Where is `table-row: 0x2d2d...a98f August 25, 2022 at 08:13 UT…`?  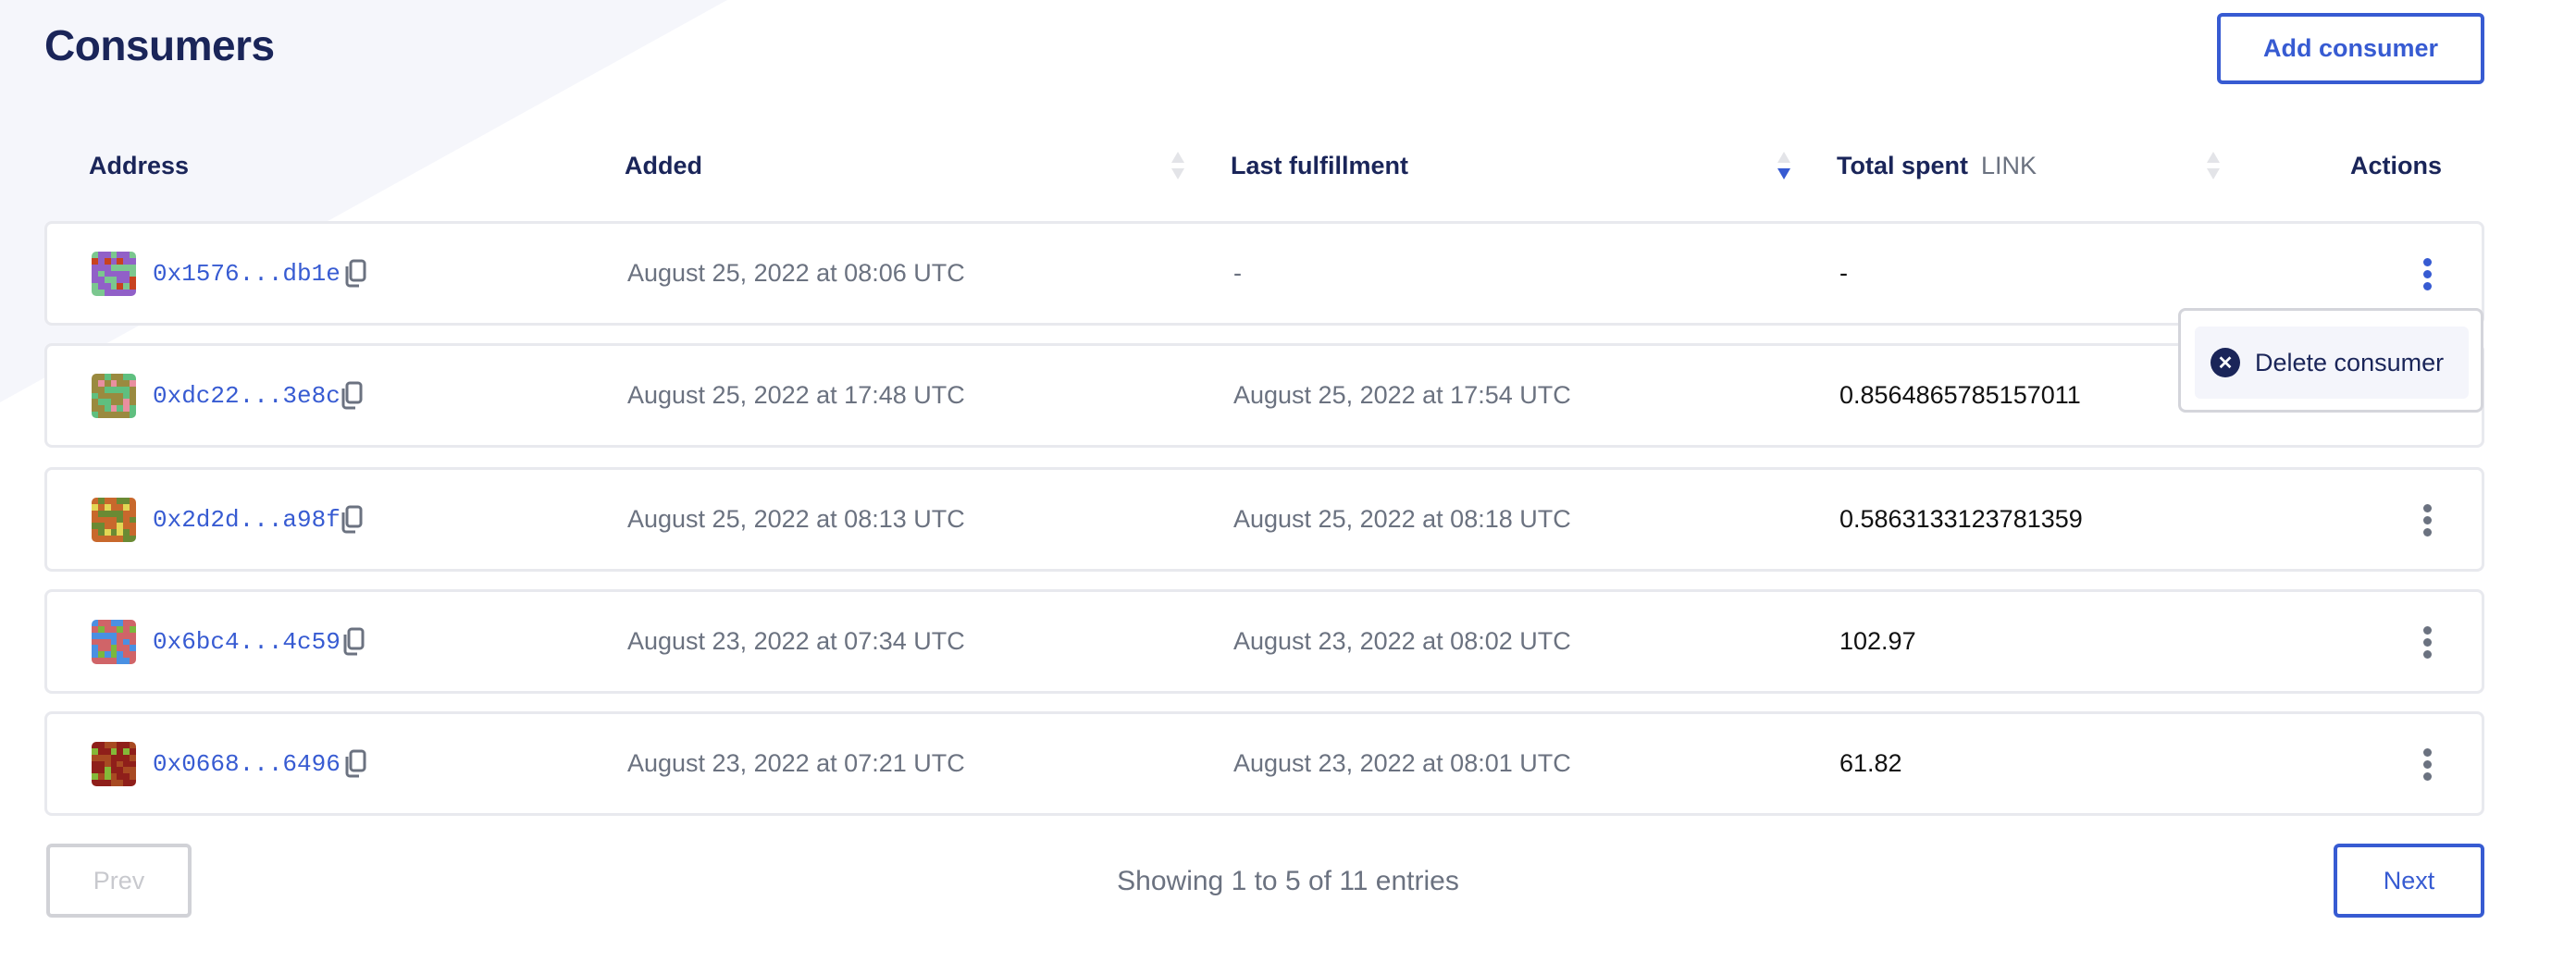
table-row: 0x2d2d...a98f August 25, 2022 at 08:13 UT… is located at coordinates (1264, 520).